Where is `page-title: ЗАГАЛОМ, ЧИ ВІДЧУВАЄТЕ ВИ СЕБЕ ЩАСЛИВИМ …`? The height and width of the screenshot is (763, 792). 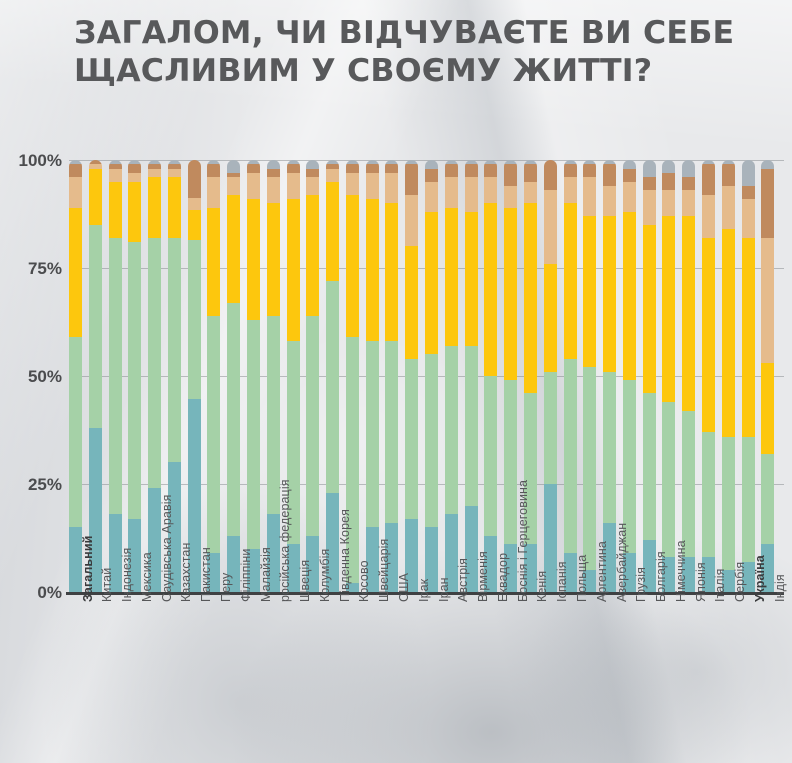
page-title: ЗАГАЛОМ, ЧИ ВІДЧУВАЄТЕ ВИ СЕБЕ ЩАСЛИВИМ … is located at coordinates (424, 52).